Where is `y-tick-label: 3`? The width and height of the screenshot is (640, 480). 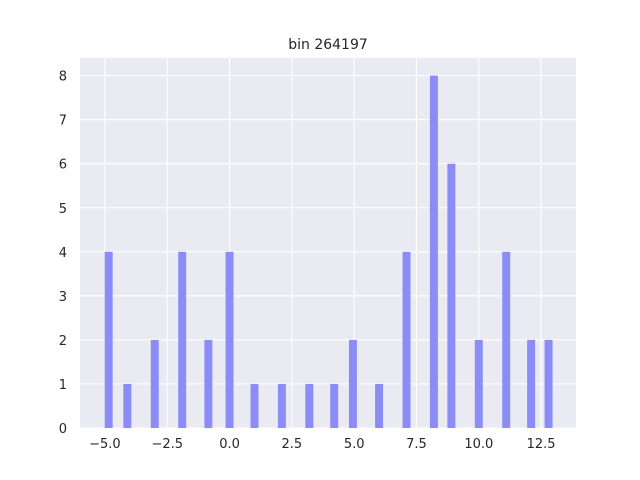
y-tick-label: 3 is located at coordinates (63, 297).